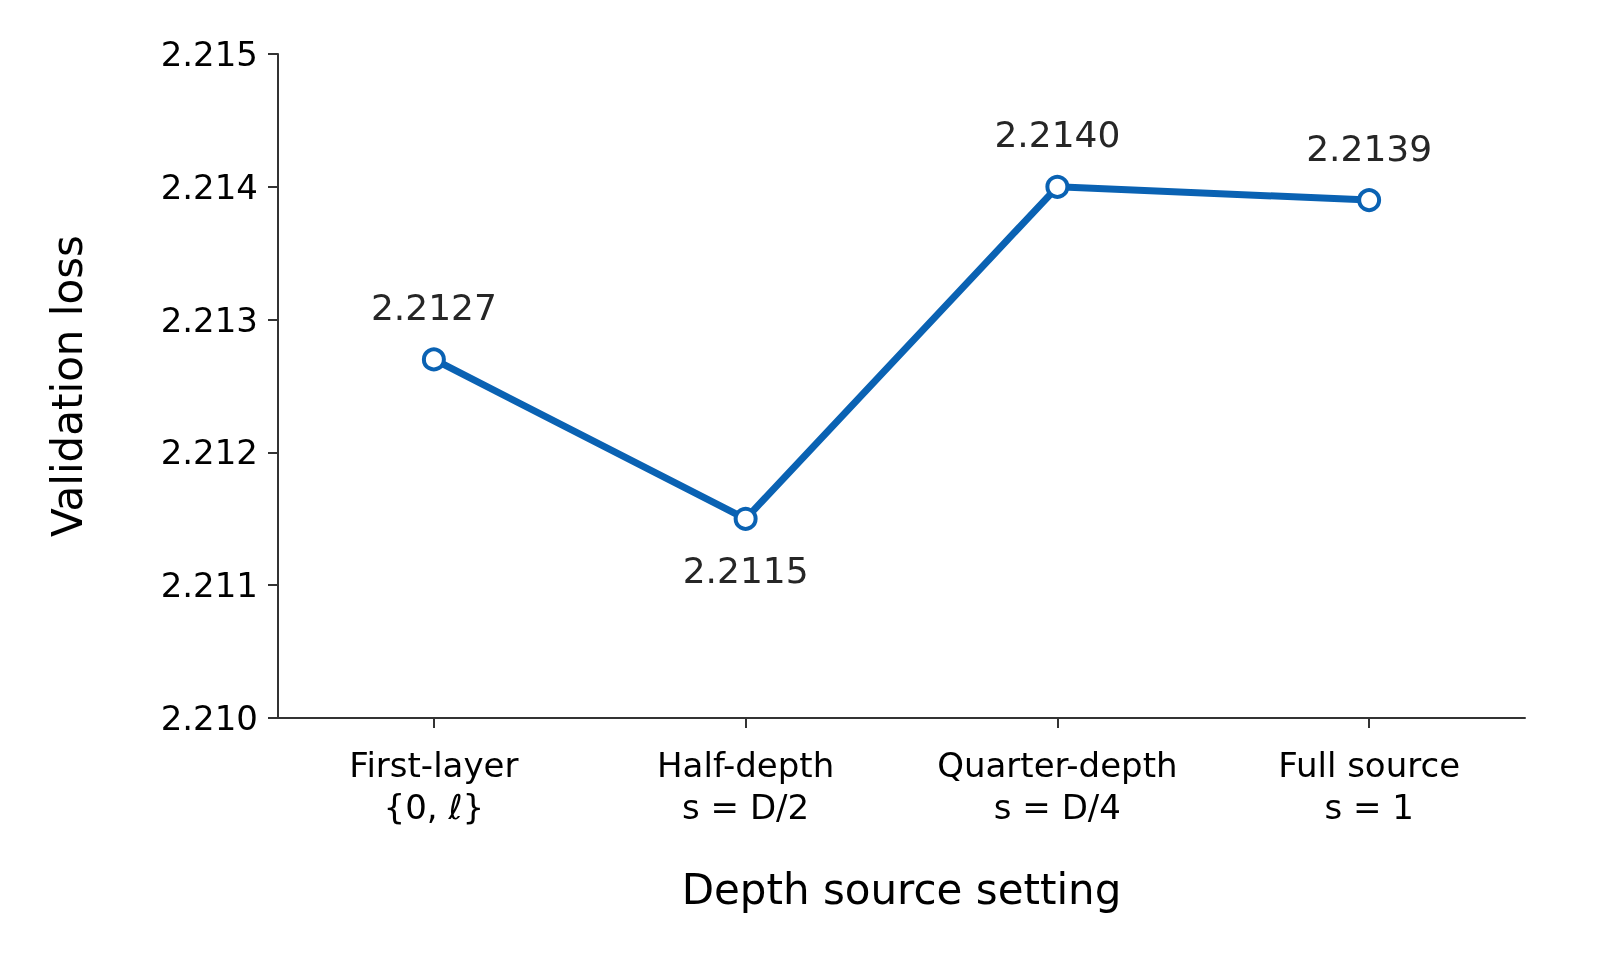 The width and height of the screenshot is (1603, 966). I want to click on y-tick-label: 2.215, so click(209, 54).